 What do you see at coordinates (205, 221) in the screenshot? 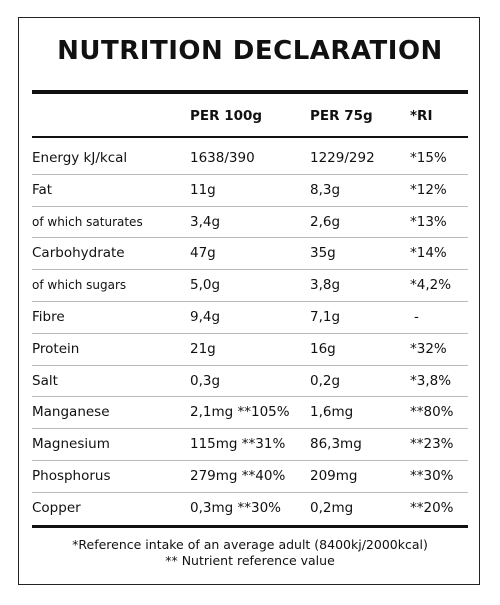
I see `cell-value: 3,4g` at bounding box center [205, 221].